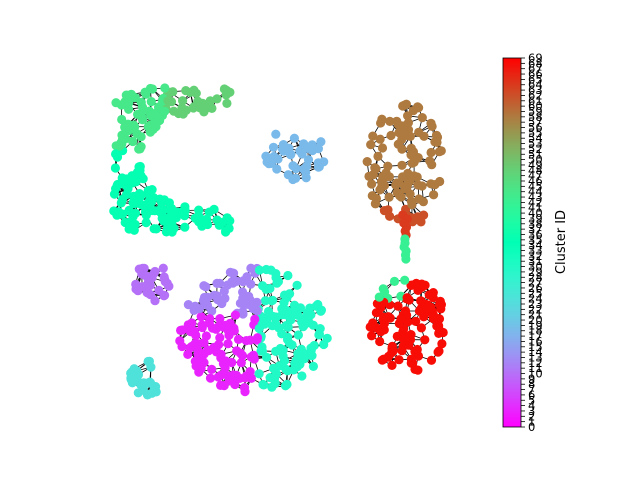 The width and height of the screenshot is (640, 480). I want to click on colorbar-tick-label: 27, so click(535, 283).